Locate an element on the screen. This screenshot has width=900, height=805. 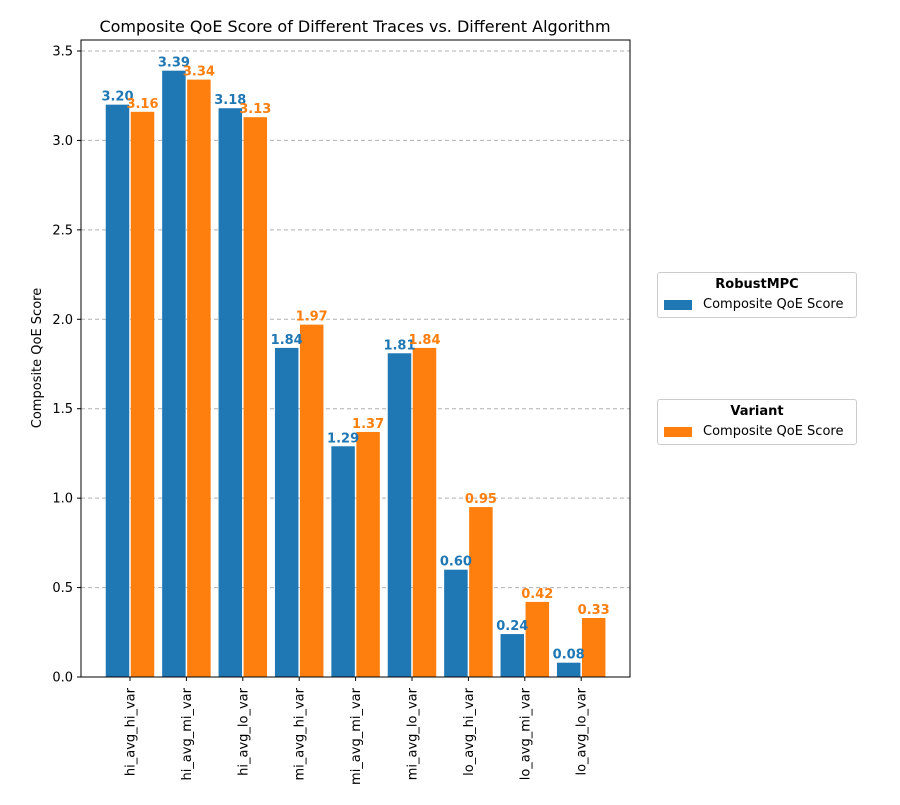
x-tick-label: lo_avg_lo_var is located at coordinates (582, 731).